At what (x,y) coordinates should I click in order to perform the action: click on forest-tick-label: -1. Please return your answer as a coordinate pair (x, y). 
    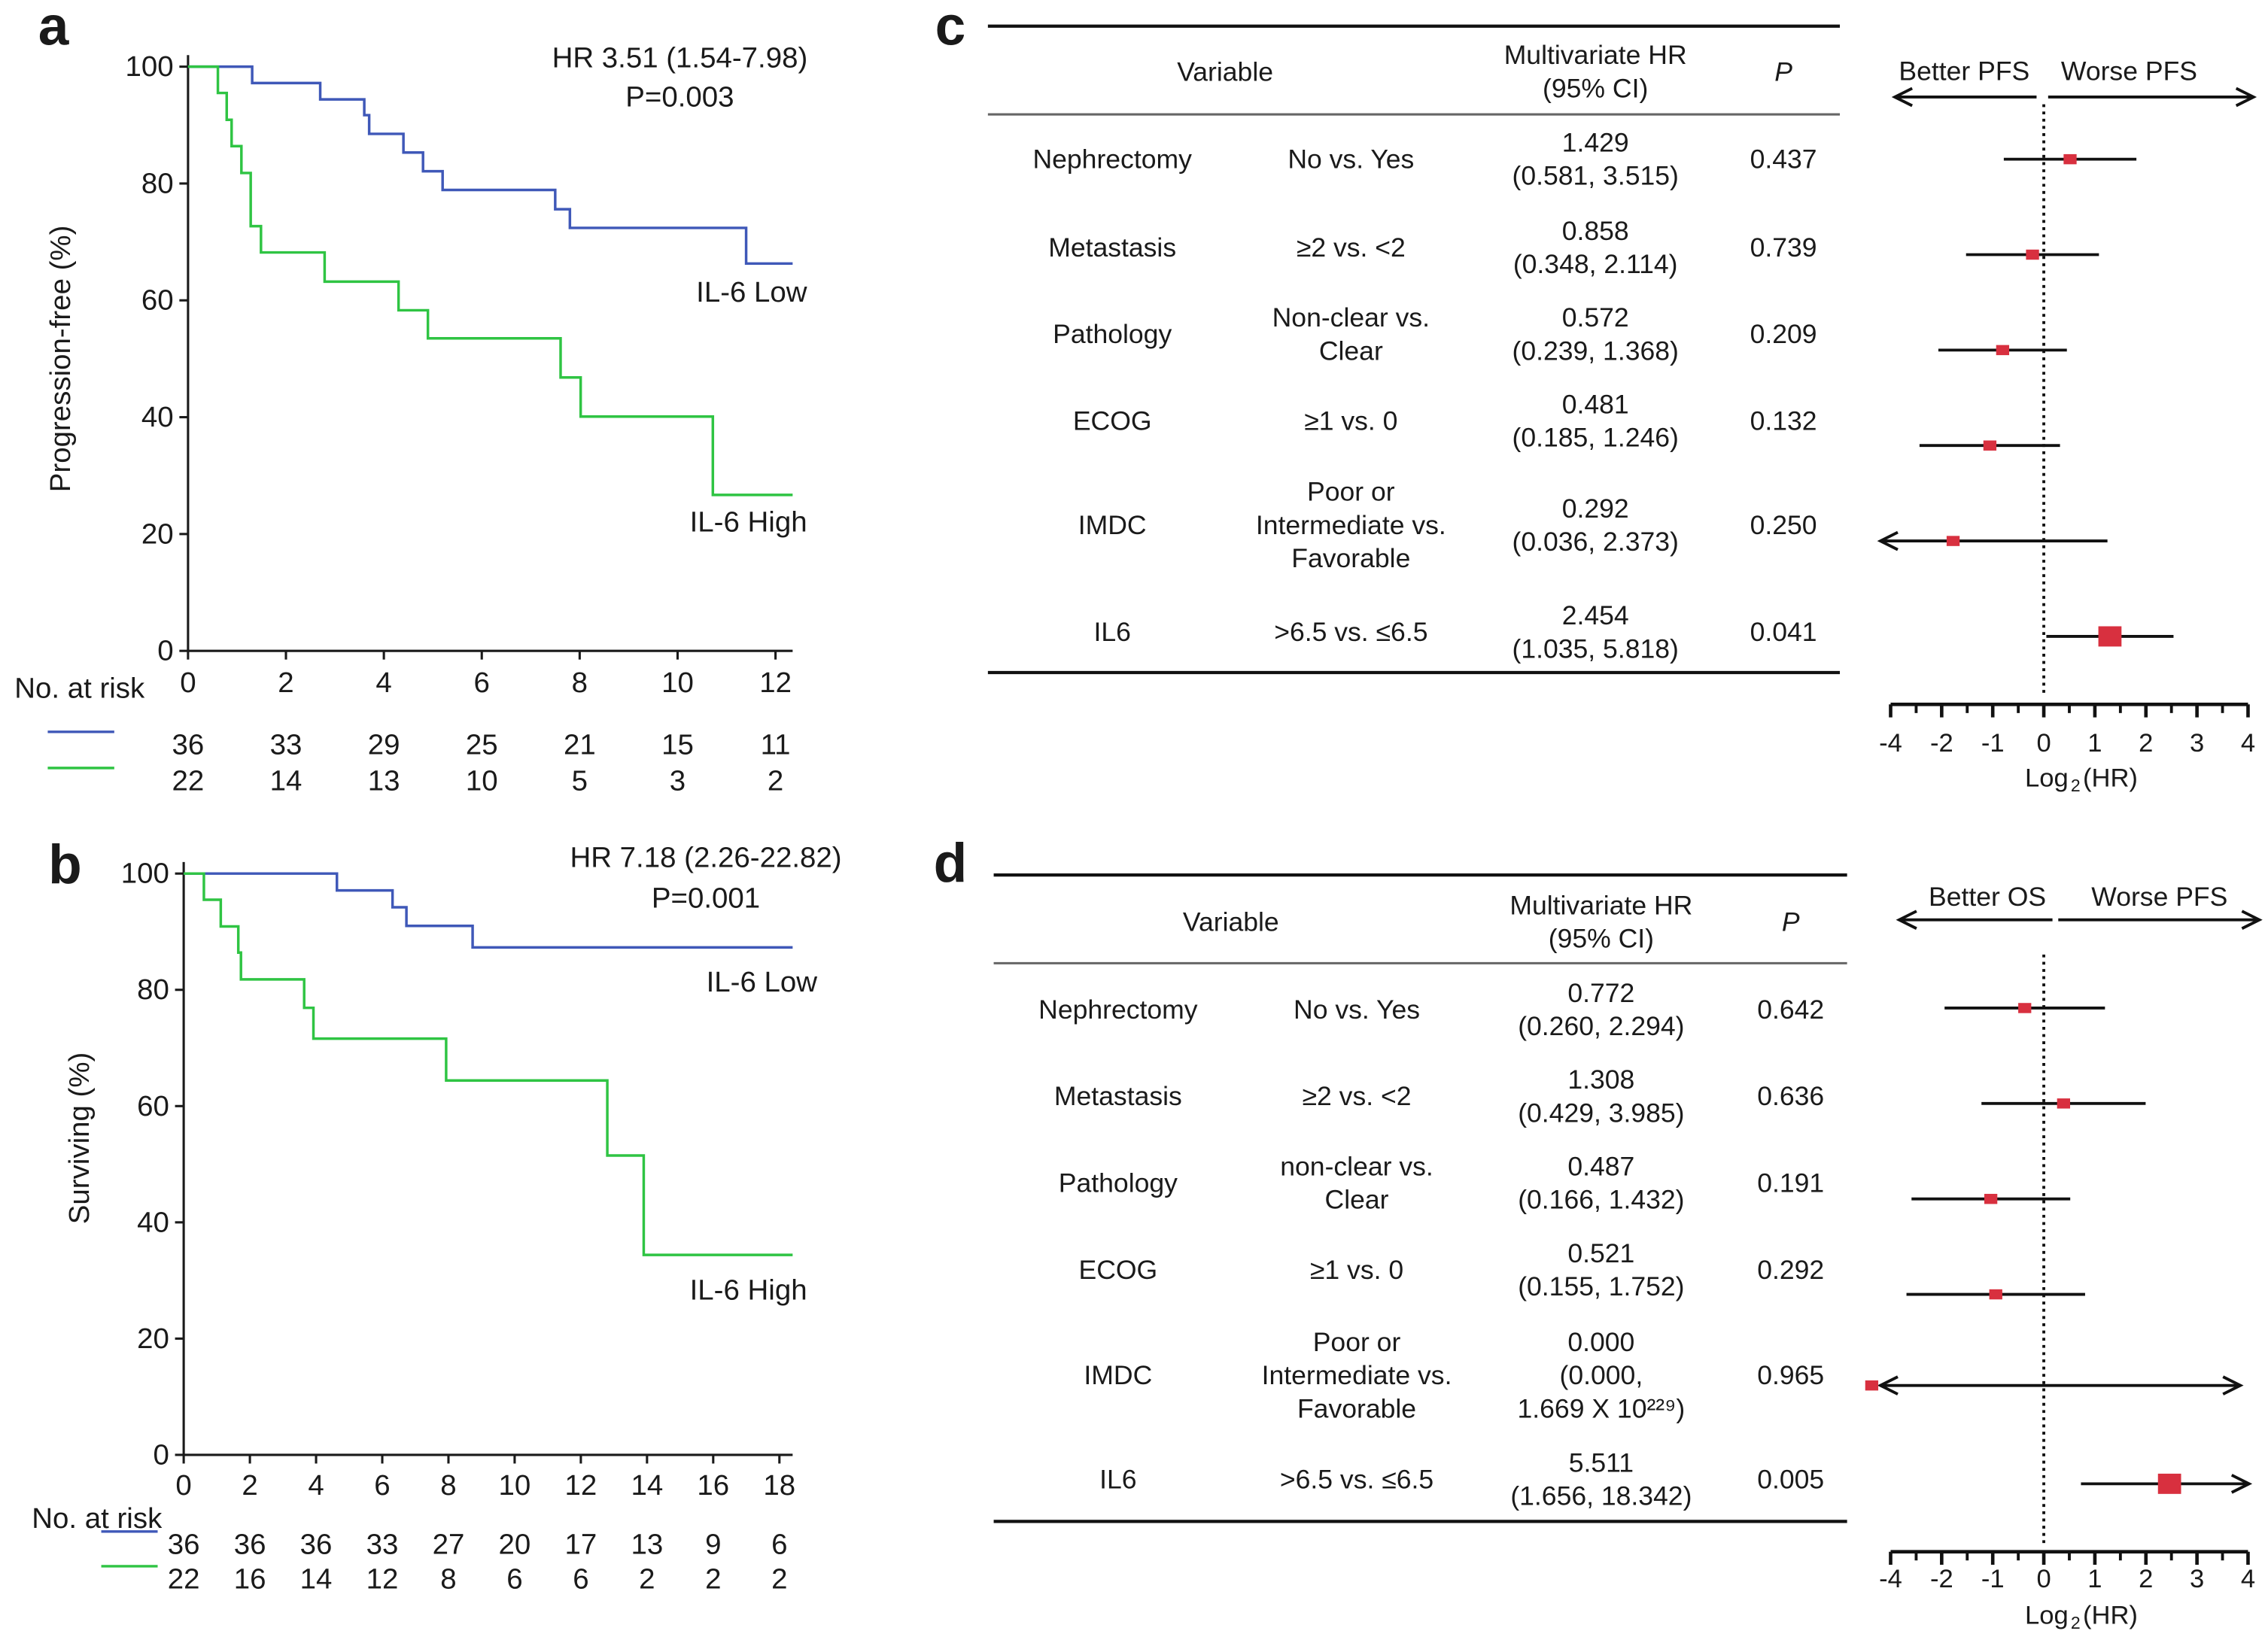
    Looking at the image, I should click on (1993, 1579).